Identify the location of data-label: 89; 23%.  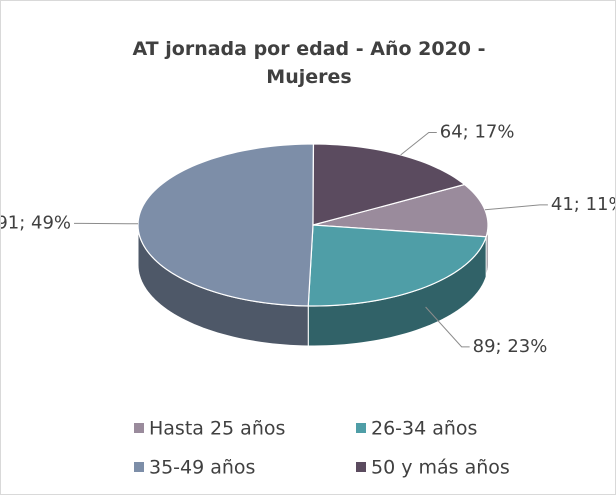
(510, 346).